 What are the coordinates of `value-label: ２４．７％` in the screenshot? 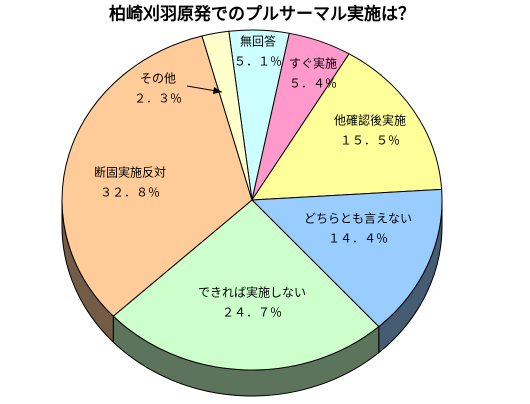 It's located at (252, 313).